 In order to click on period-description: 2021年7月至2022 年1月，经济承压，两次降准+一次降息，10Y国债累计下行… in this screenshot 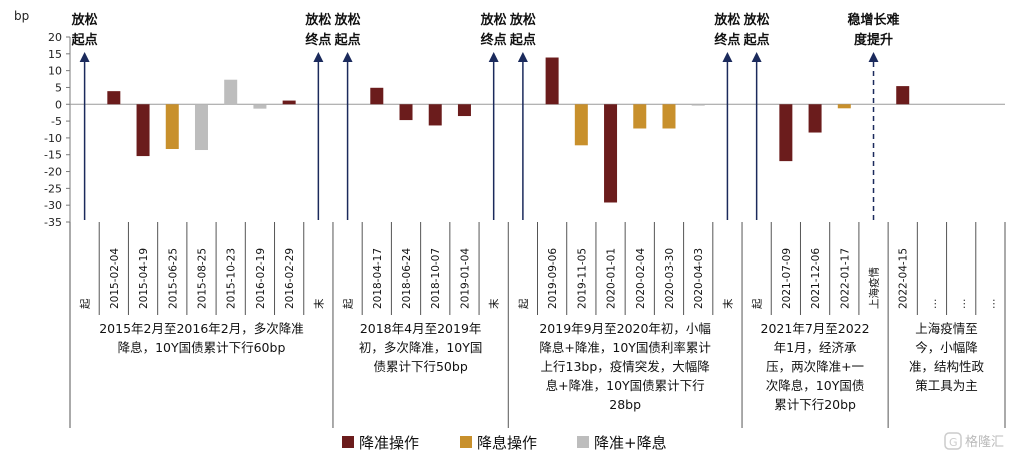, I will do `click(815, 366)`.